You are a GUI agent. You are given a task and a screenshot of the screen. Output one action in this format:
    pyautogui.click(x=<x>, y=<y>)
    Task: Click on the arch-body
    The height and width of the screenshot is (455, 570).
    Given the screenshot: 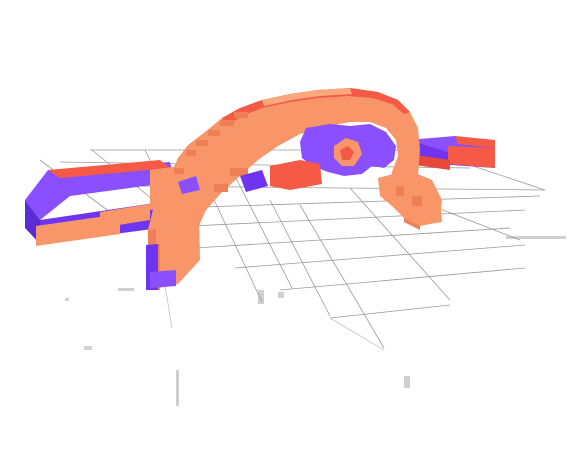 What is the action you would take?
    pyautogui.click(x=305, y=158)
    